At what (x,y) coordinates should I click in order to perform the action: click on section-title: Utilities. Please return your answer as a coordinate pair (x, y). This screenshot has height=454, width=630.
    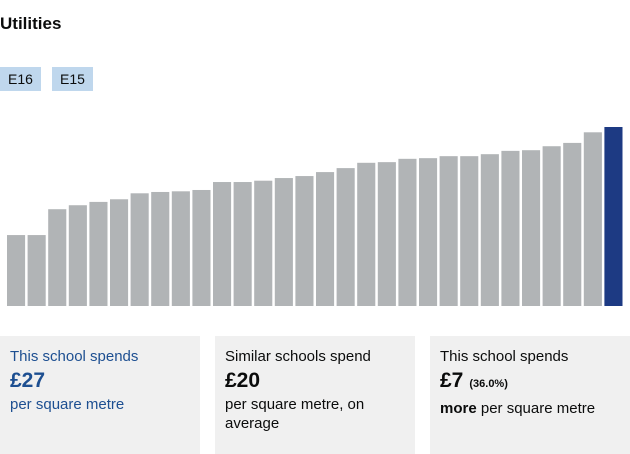
    Looking at the image, I should click on (31, 23).